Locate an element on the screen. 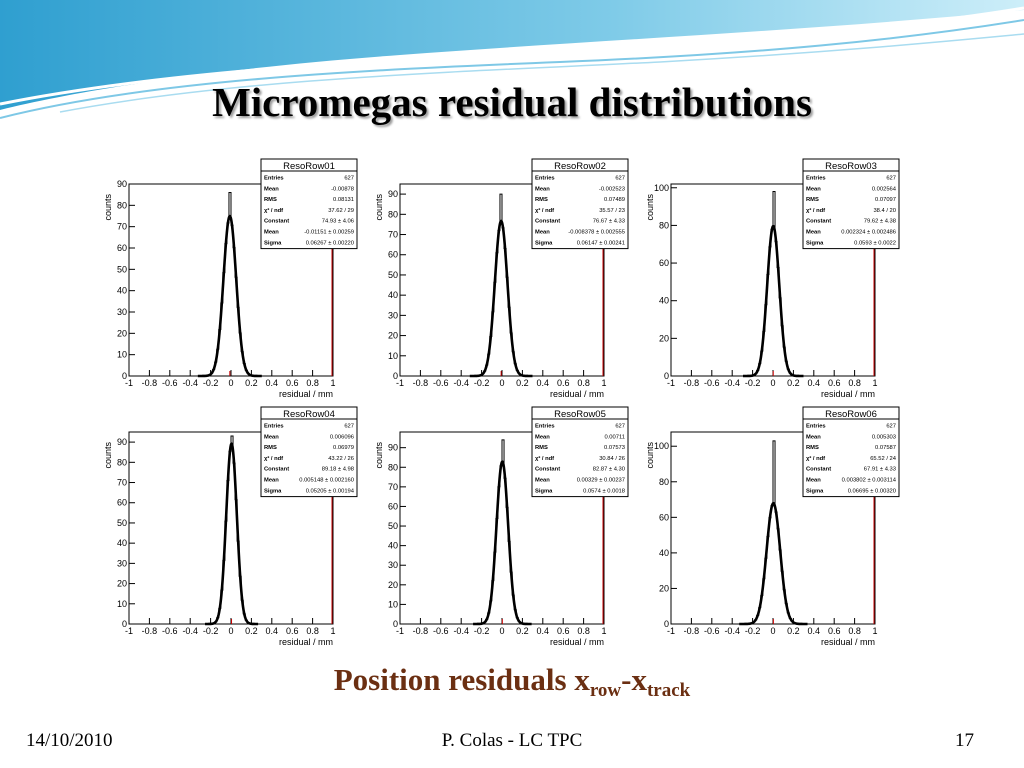 Image resolution: width=1024 pixels, height=768 pixels. footer-date: 14/10/2010 is located at coordinates (69, 740).